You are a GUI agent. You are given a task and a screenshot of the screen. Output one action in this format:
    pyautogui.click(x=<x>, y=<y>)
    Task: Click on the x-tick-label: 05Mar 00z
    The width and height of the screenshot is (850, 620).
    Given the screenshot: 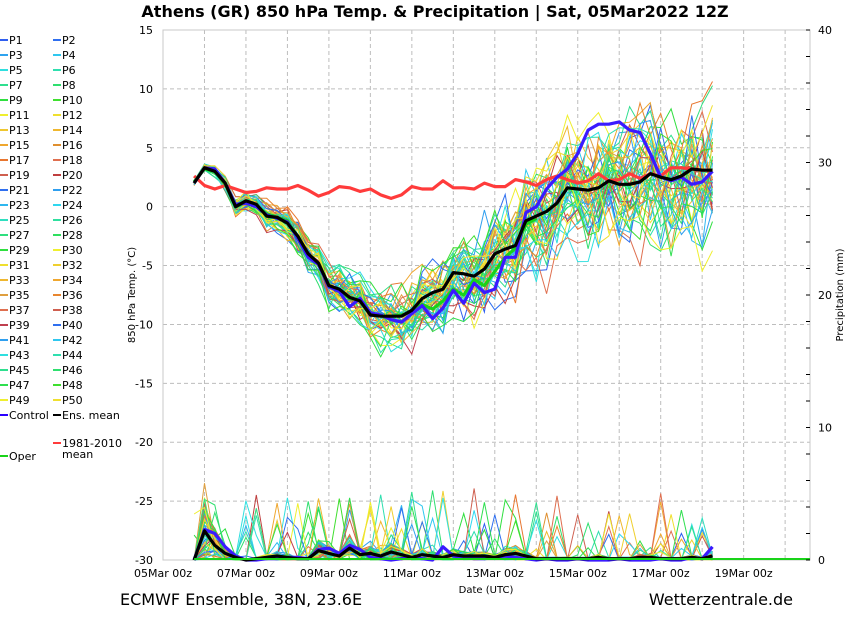 What is the action you would take?
    pyautogui.click(x=163, y=573)
    